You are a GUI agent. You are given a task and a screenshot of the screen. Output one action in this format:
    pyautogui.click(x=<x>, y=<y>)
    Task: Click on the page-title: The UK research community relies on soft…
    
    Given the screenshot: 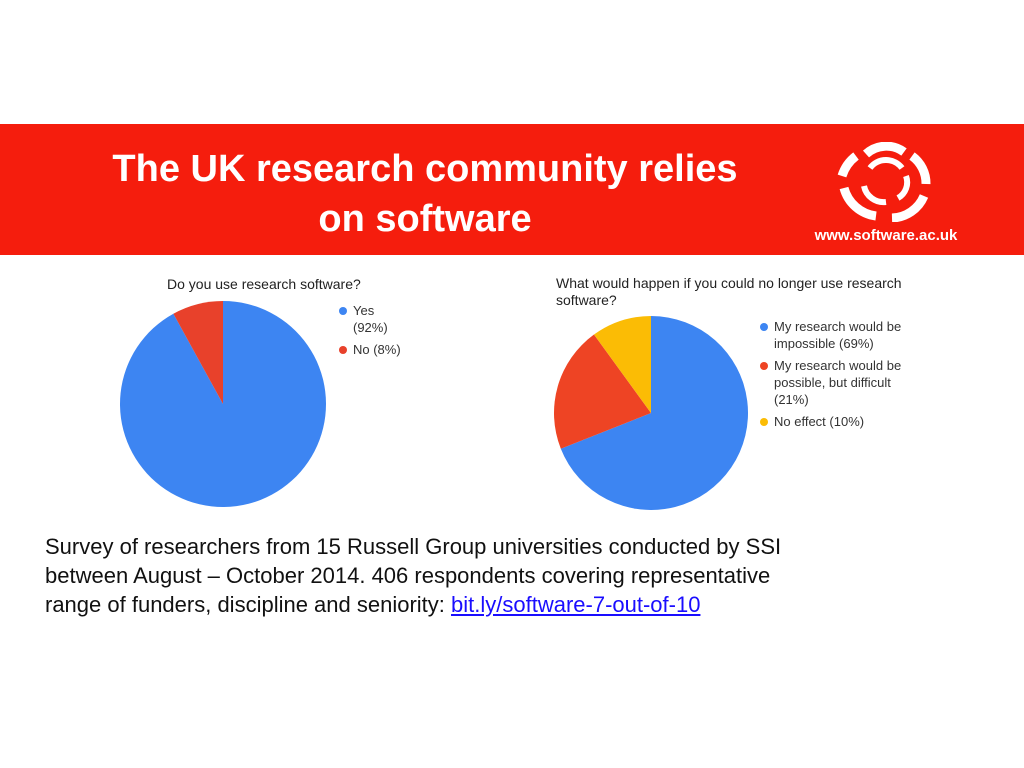 What is the action you would take?
    pyautogui.click(x=425, y=194)
    